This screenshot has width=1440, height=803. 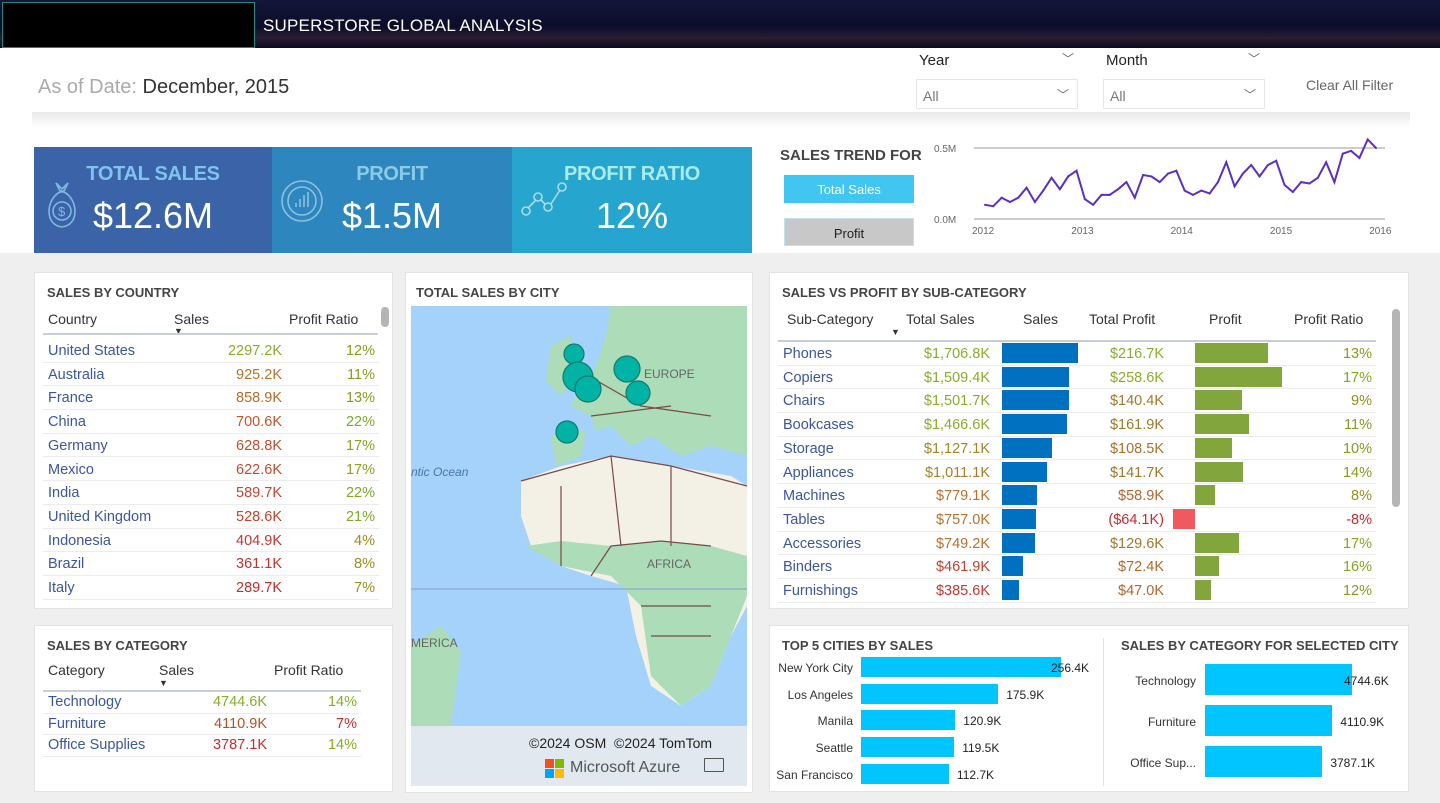 I want to click on kpi-card-profit: PROFIT $1.5M, so click(x=392, y=200).